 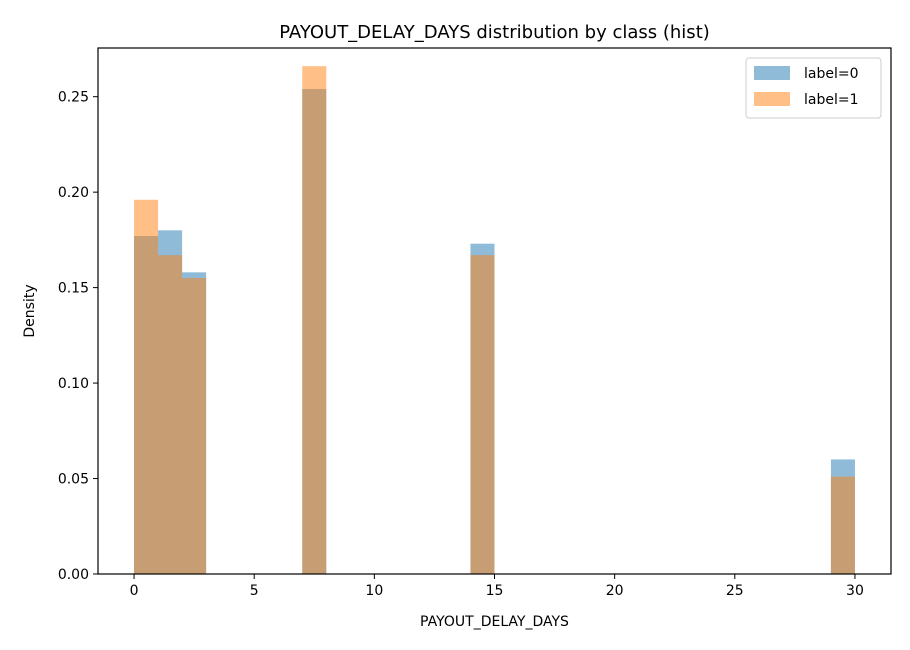 What do you see at coordinates (134, 591) in the screenshot?
I see `x-tick-label-0: 0` at bounding box center [134, 591].